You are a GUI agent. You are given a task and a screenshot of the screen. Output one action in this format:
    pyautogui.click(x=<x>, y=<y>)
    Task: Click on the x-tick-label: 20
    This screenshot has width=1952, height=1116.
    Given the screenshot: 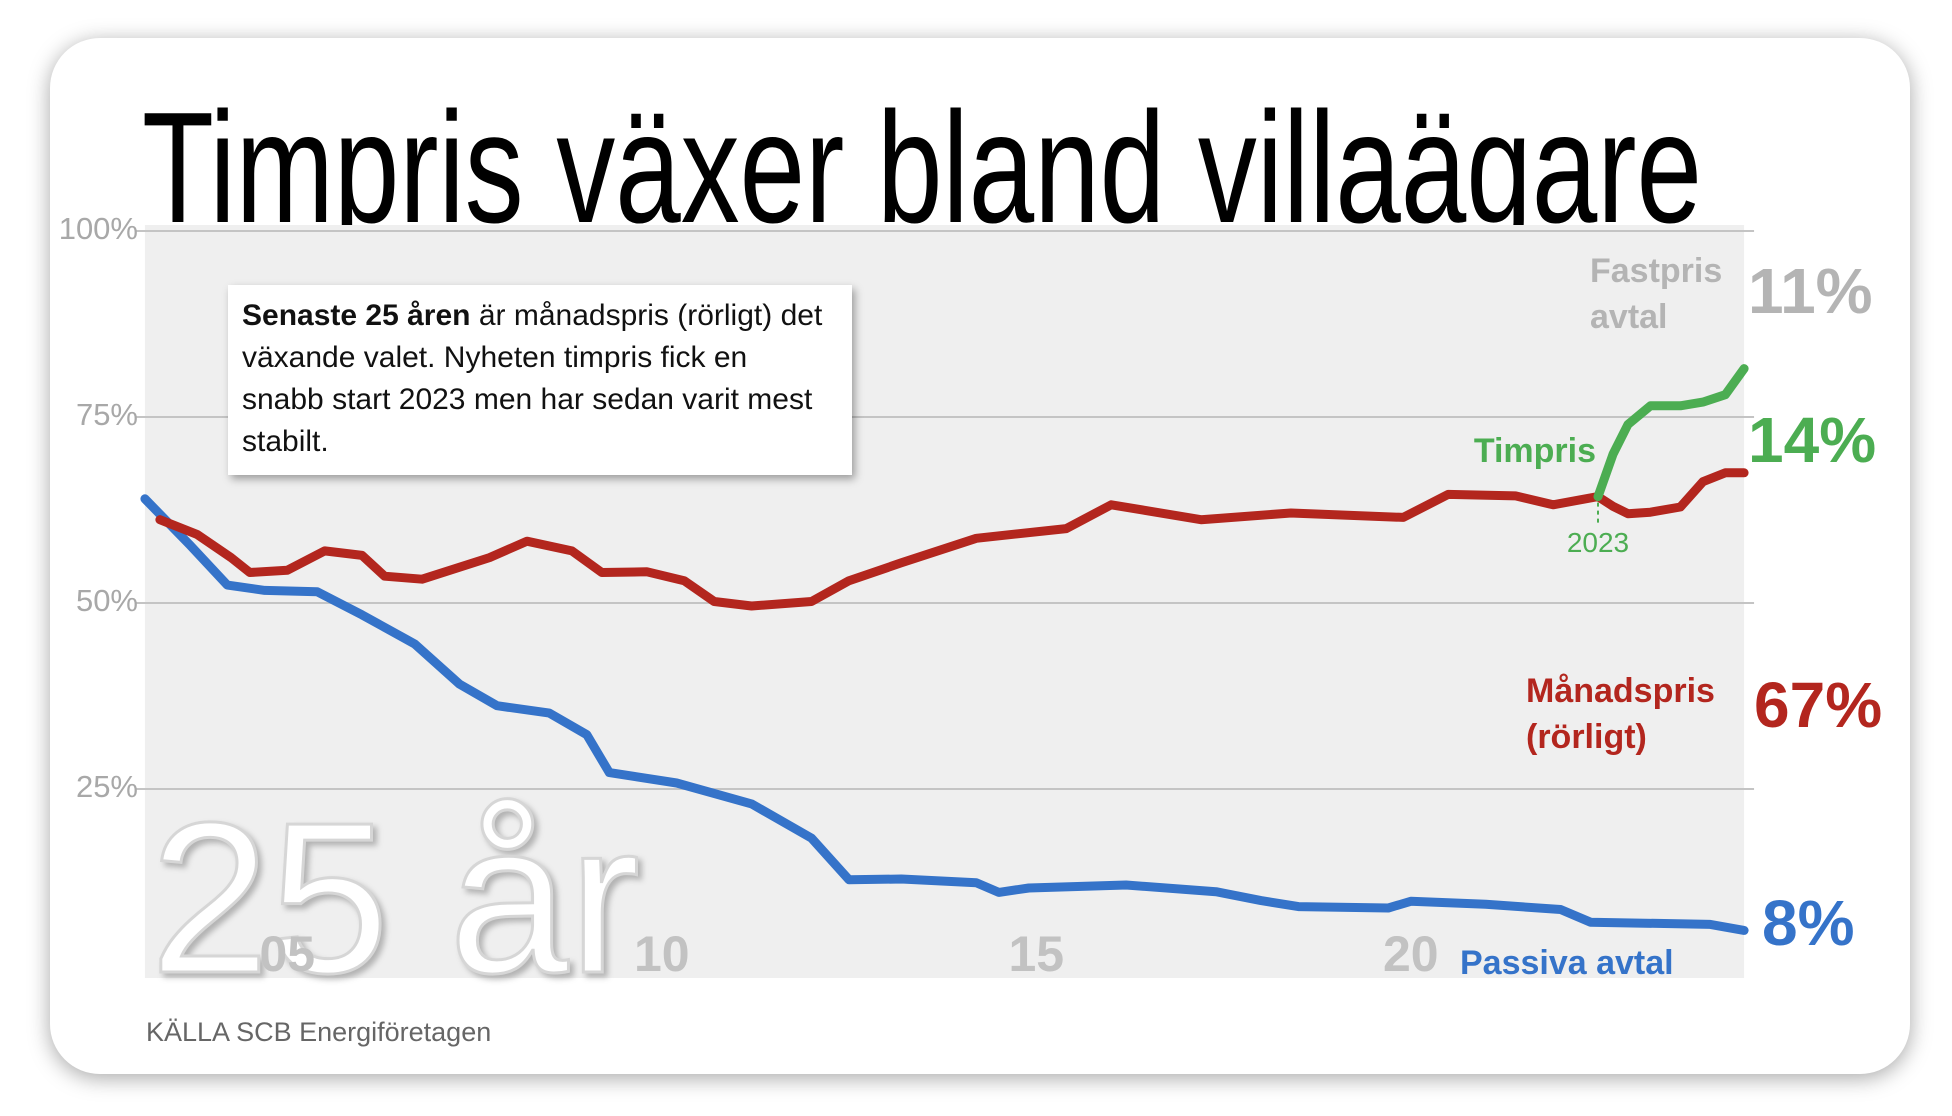 What is the action you would take?
    pyautogui.click(x=1411, y=954)
    